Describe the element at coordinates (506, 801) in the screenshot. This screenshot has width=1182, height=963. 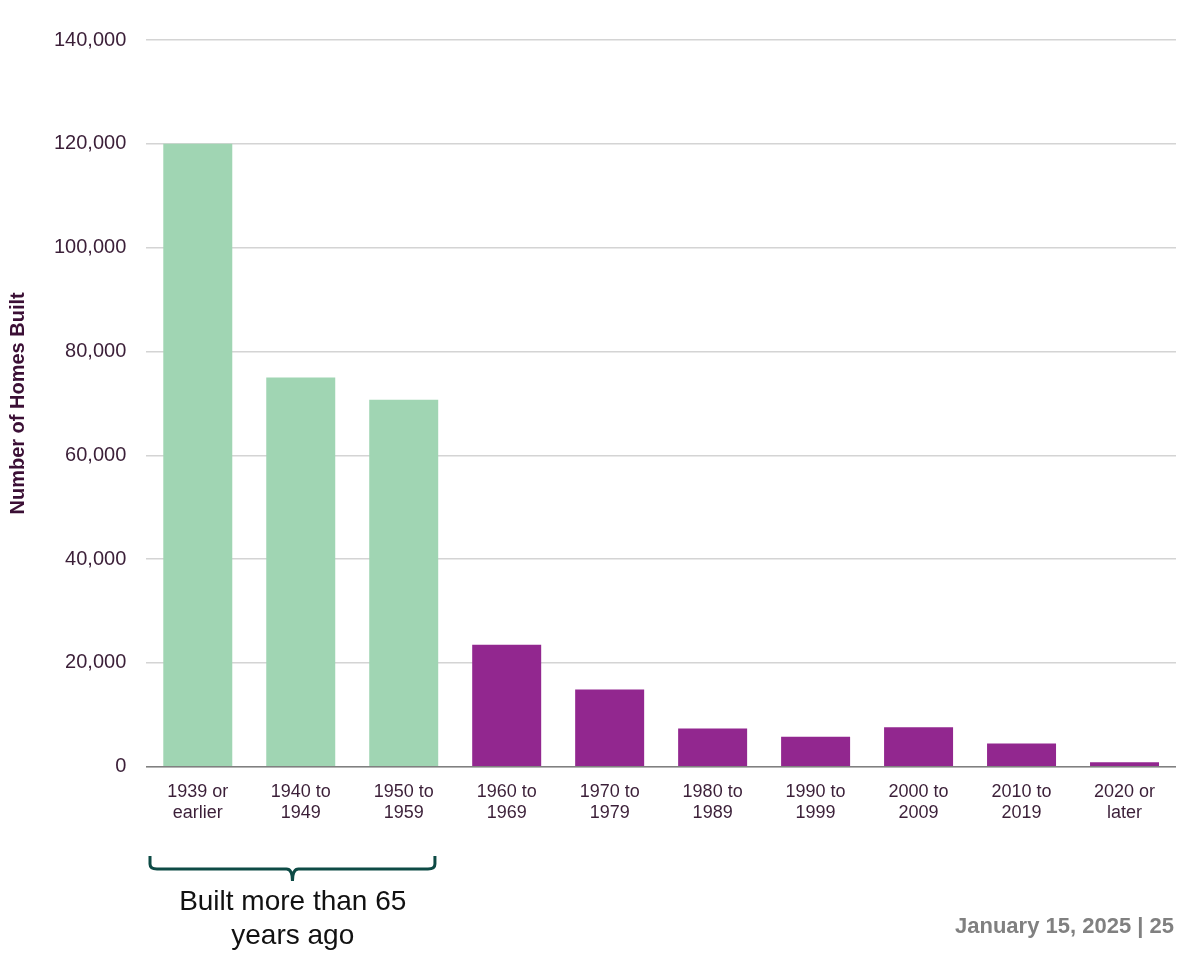
I see `x-tick-label: 1960 to 1969` at that location.